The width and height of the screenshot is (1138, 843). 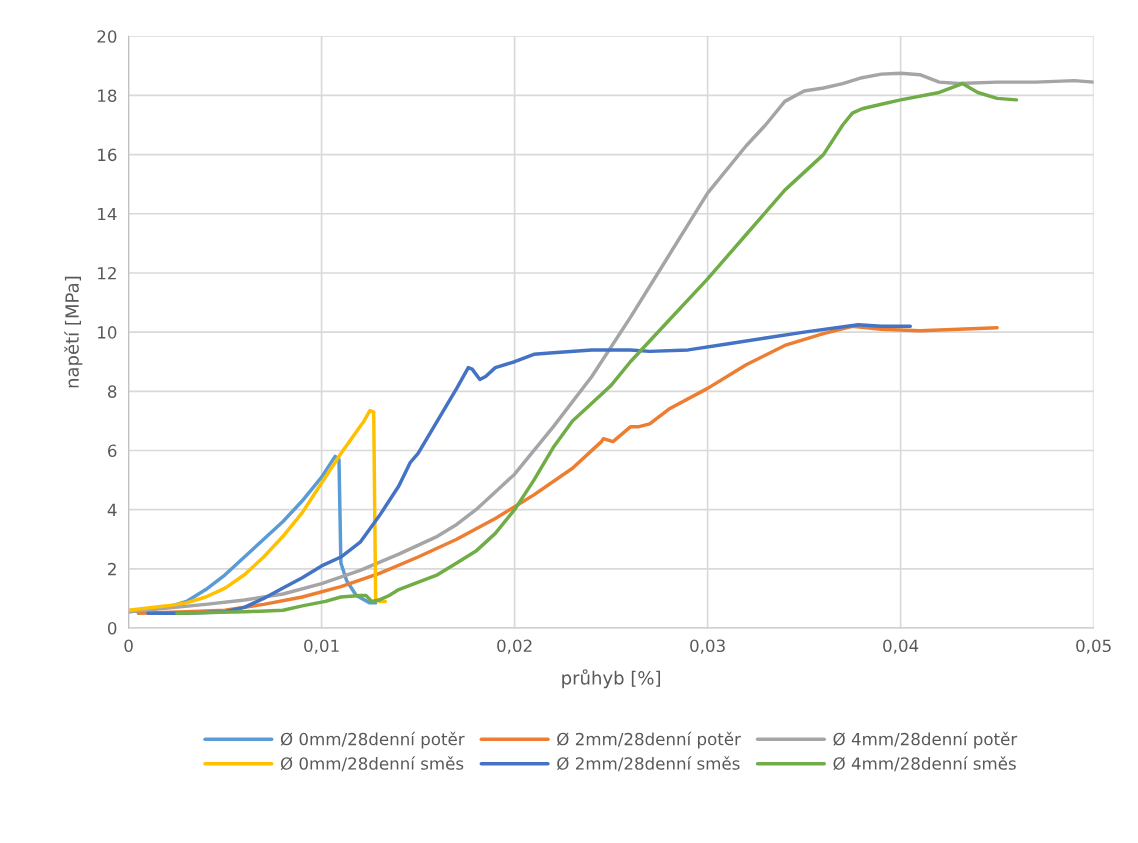 I want to click on x-axis-title: průhyb [%], so click(x=611, y=679).